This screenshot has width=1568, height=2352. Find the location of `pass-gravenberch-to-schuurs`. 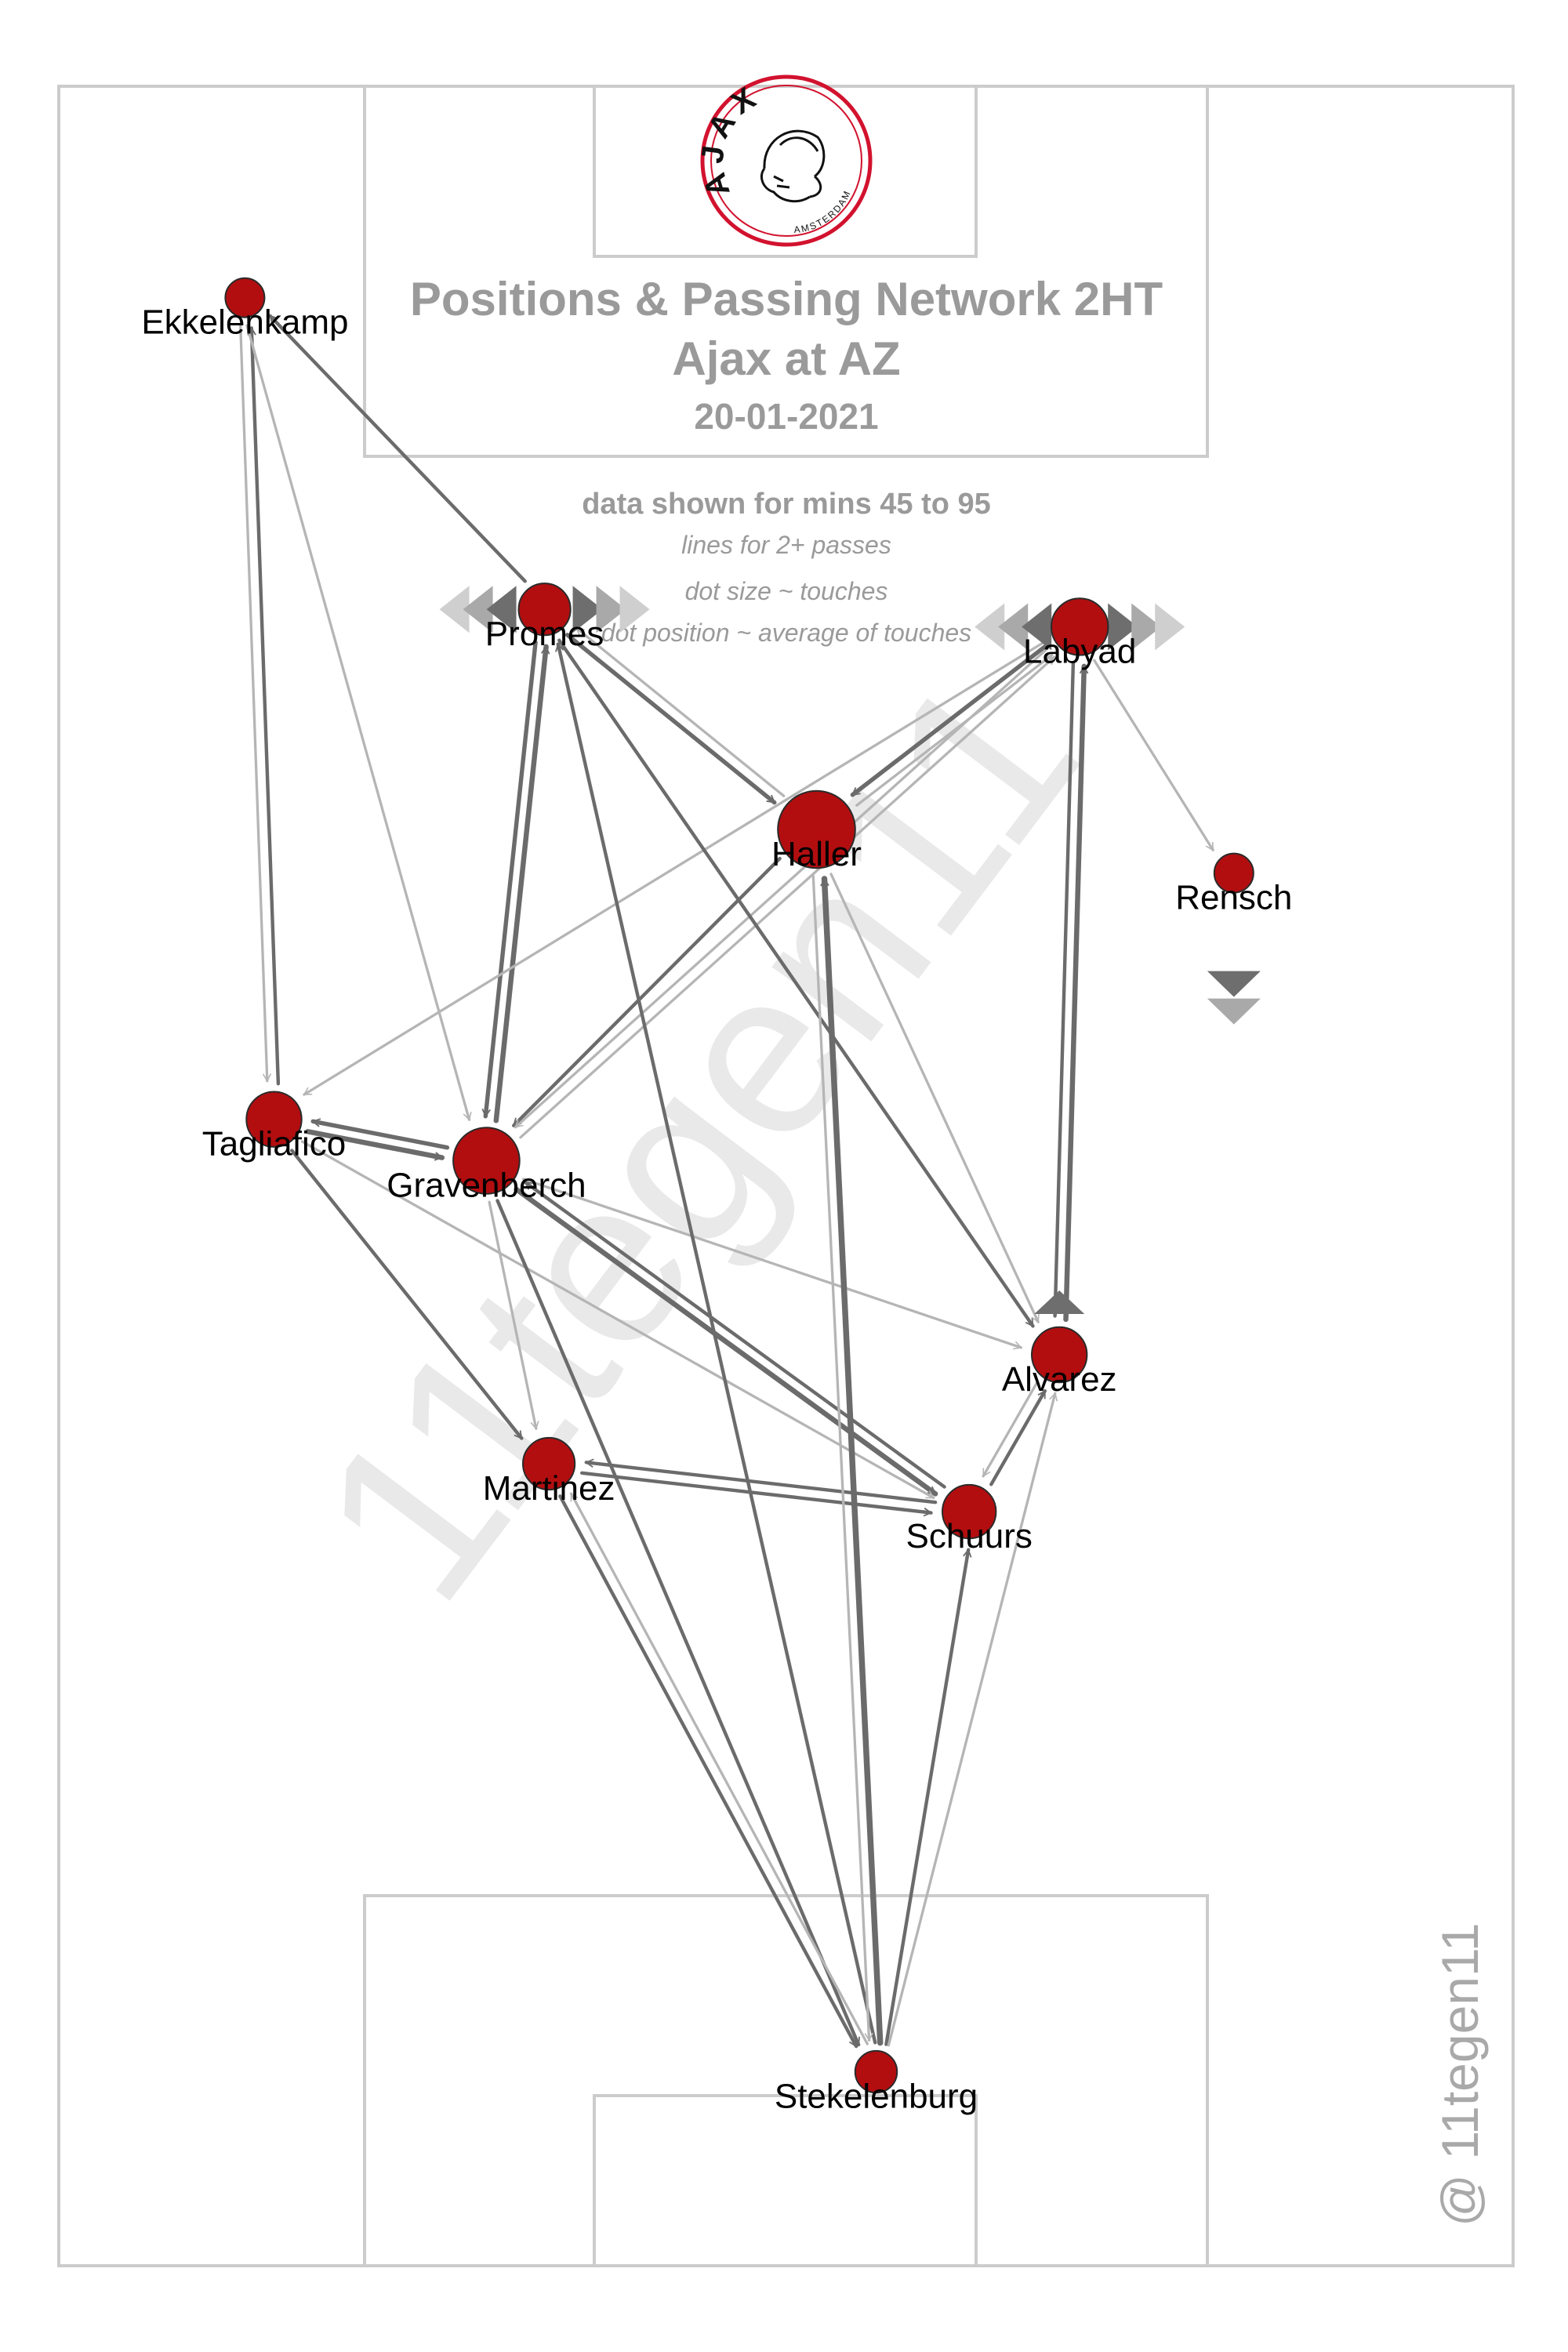

pass-gravenberch-to-schuurs is located at coordinates (726, 1341).